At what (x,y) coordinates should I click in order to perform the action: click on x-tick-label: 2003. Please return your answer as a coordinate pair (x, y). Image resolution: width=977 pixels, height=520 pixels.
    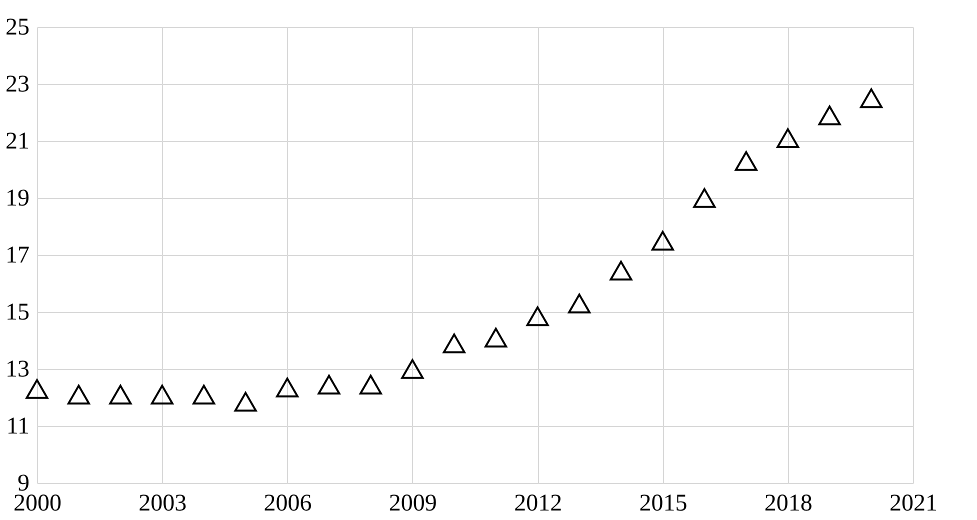
    Looking at the image, I should click on (162, 503).